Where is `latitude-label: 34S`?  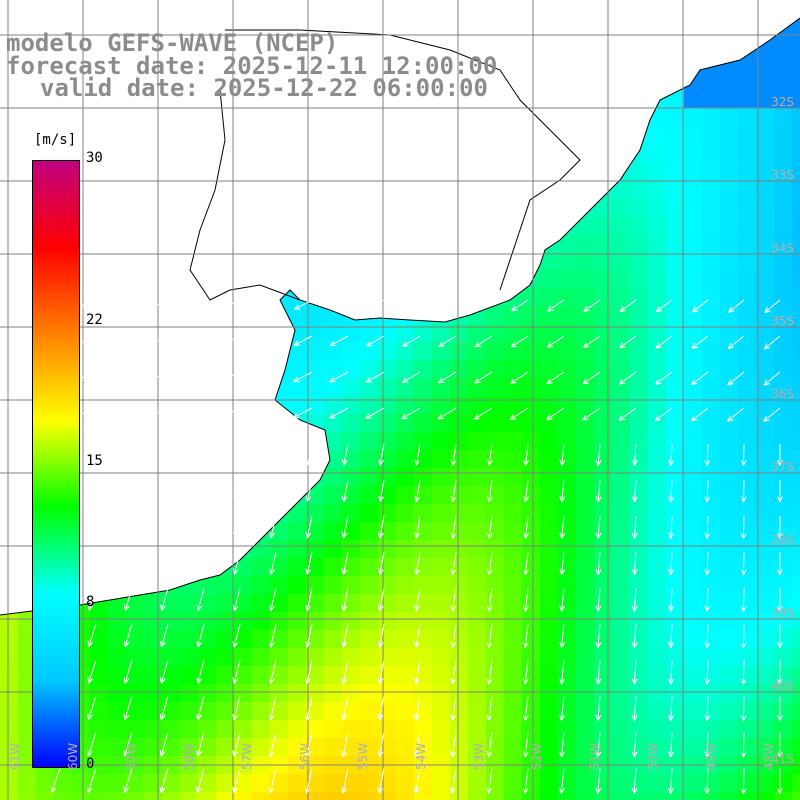 latitude-label: 34S is located at coordinates (782, 248).